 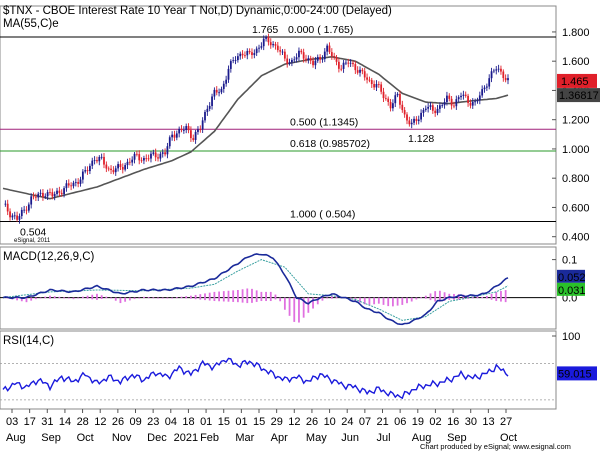 I want to click on rsi-tick-label: 100, so click(x=571, y=337).